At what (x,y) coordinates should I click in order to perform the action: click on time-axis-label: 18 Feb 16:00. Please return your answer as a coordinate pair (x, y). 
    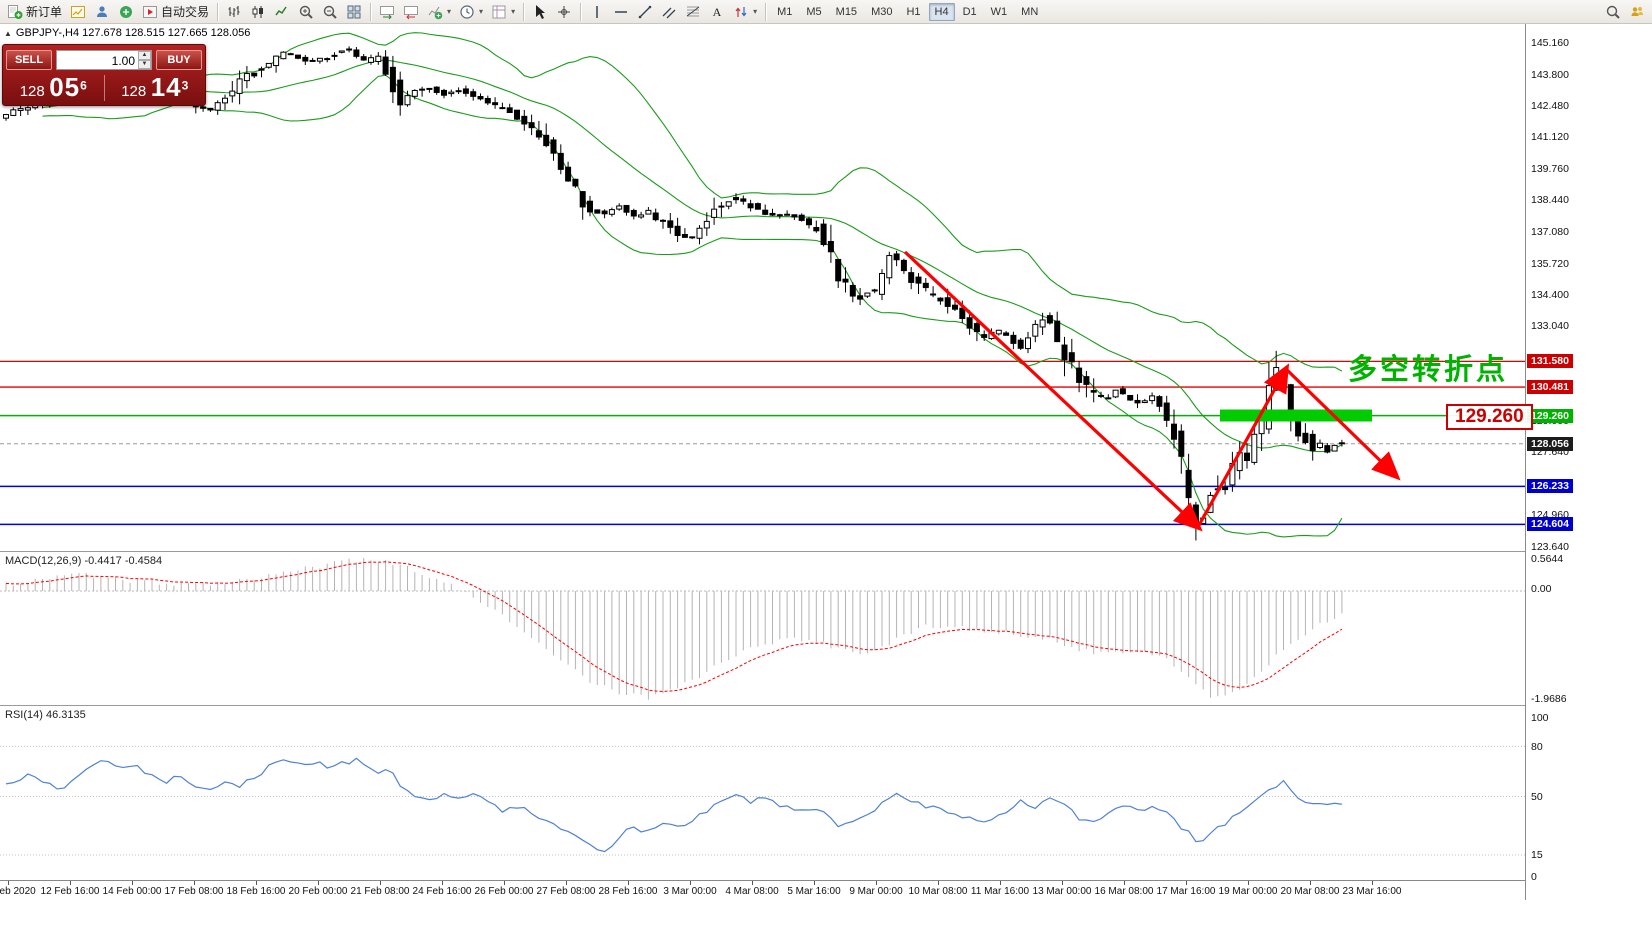
    Looking at the image, I should click on (256, 891).